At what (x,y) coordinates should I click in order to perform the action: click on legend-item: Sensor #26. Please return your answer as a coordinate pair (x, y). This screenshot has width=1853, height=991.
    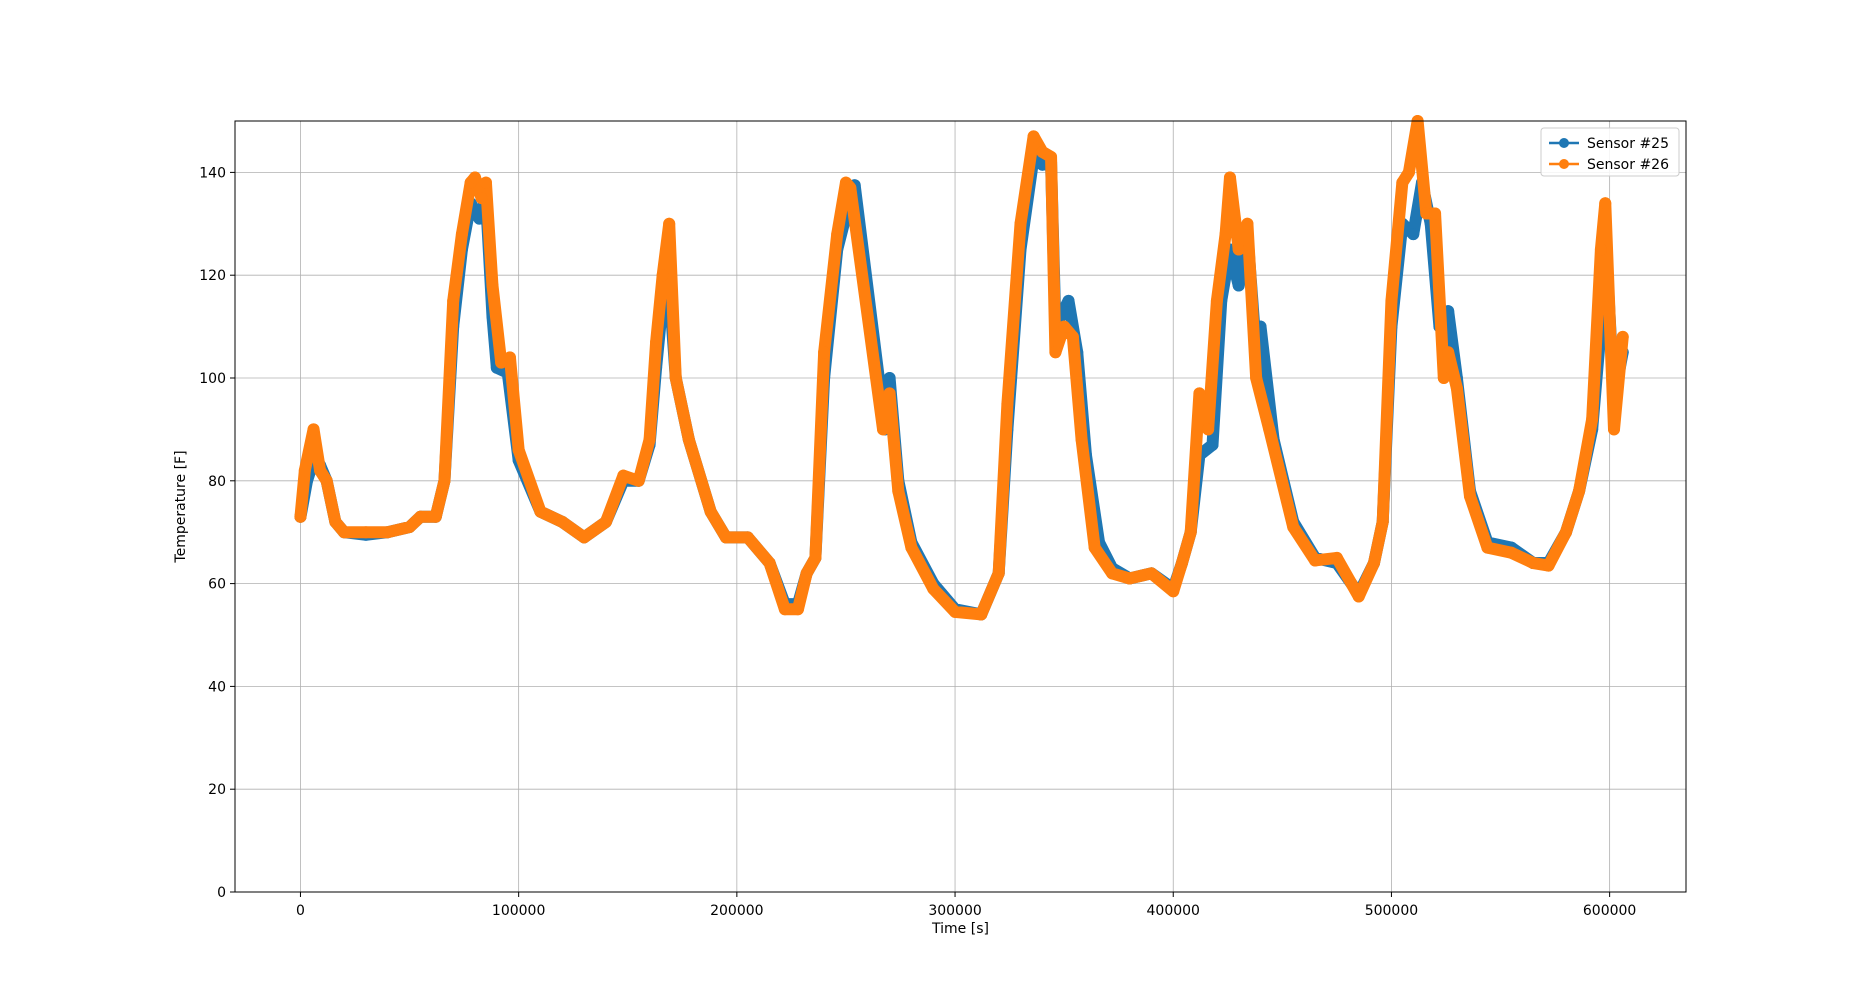
    Looking at the image, I should click on (1609, 165).